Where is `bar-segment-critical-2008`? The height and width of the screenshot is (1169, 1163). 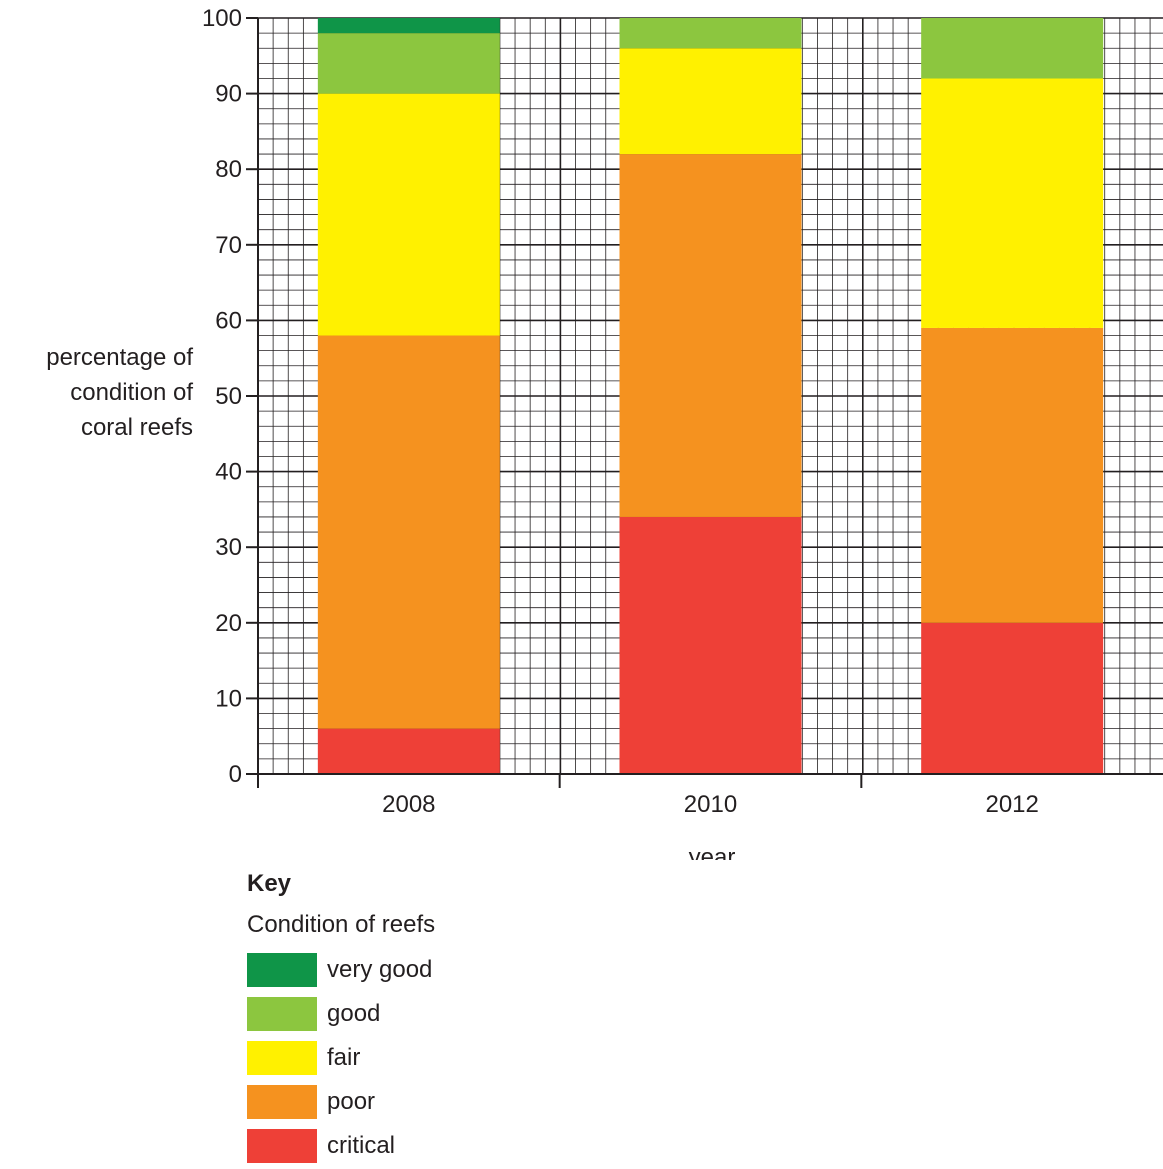 bar-segment-critical-2008 is located at coordinates (408, 751).